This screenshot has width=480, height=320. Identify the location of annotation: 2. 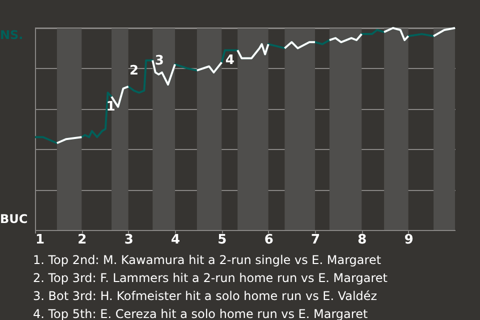
(134, 70).